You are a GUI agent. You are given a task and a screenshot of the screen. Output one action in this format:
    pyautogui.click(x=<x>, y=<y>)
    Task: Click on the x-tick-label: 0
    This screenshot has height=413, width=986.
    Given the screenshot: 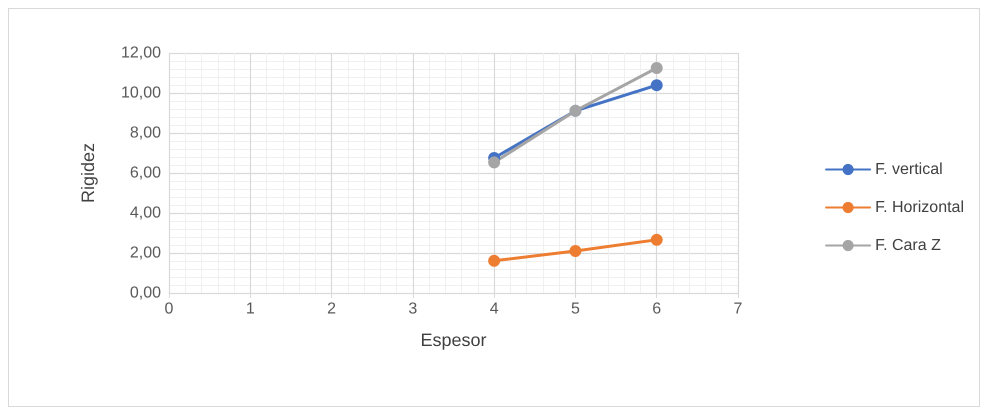 What is the action you would take?
    pyautogui.click(x=169, y=309)
    